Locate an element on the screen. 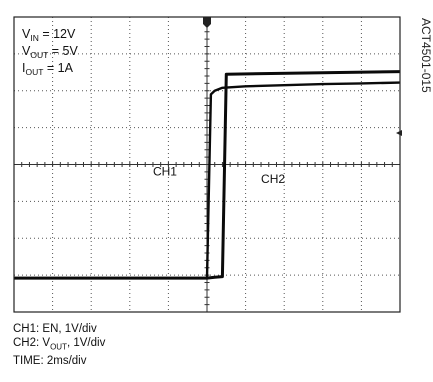 Image resolution: width=433 pixels, height=382 pixels. trace-label-ch2: CH2 is located at coordinates (273, 179).